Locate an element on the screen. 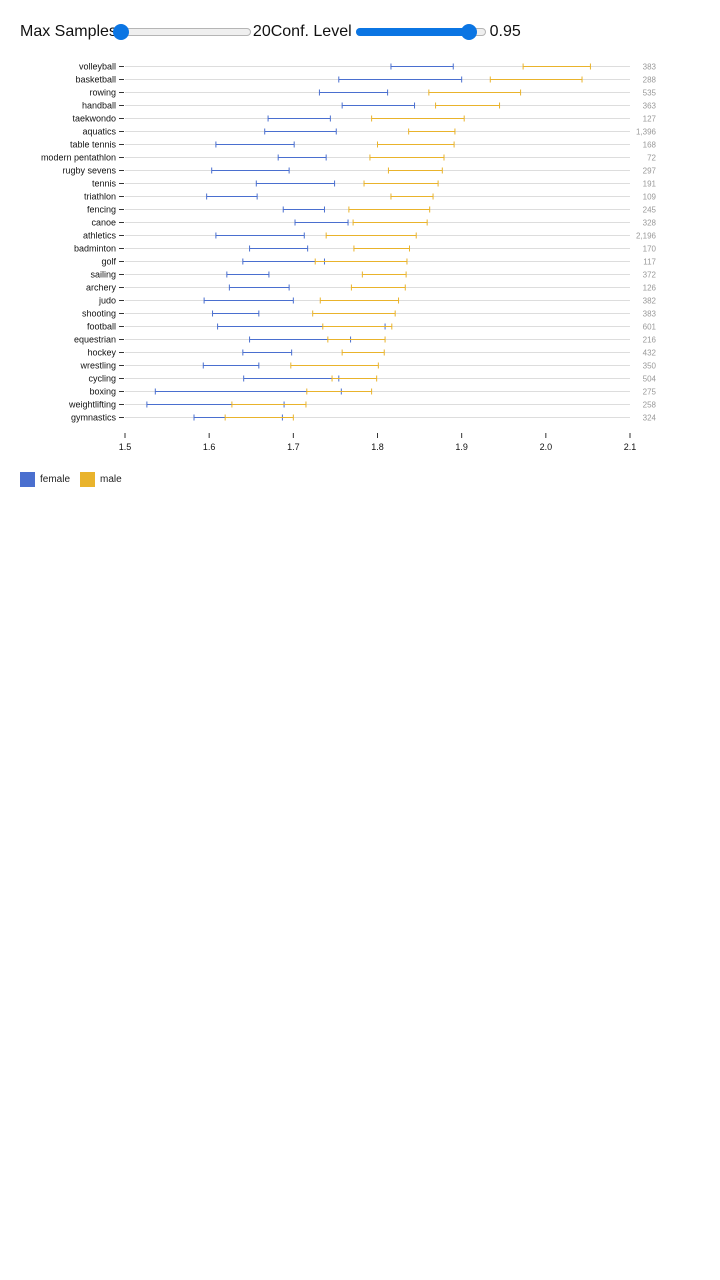  y-tick-label: tennis is located at coordinates (104, 184).